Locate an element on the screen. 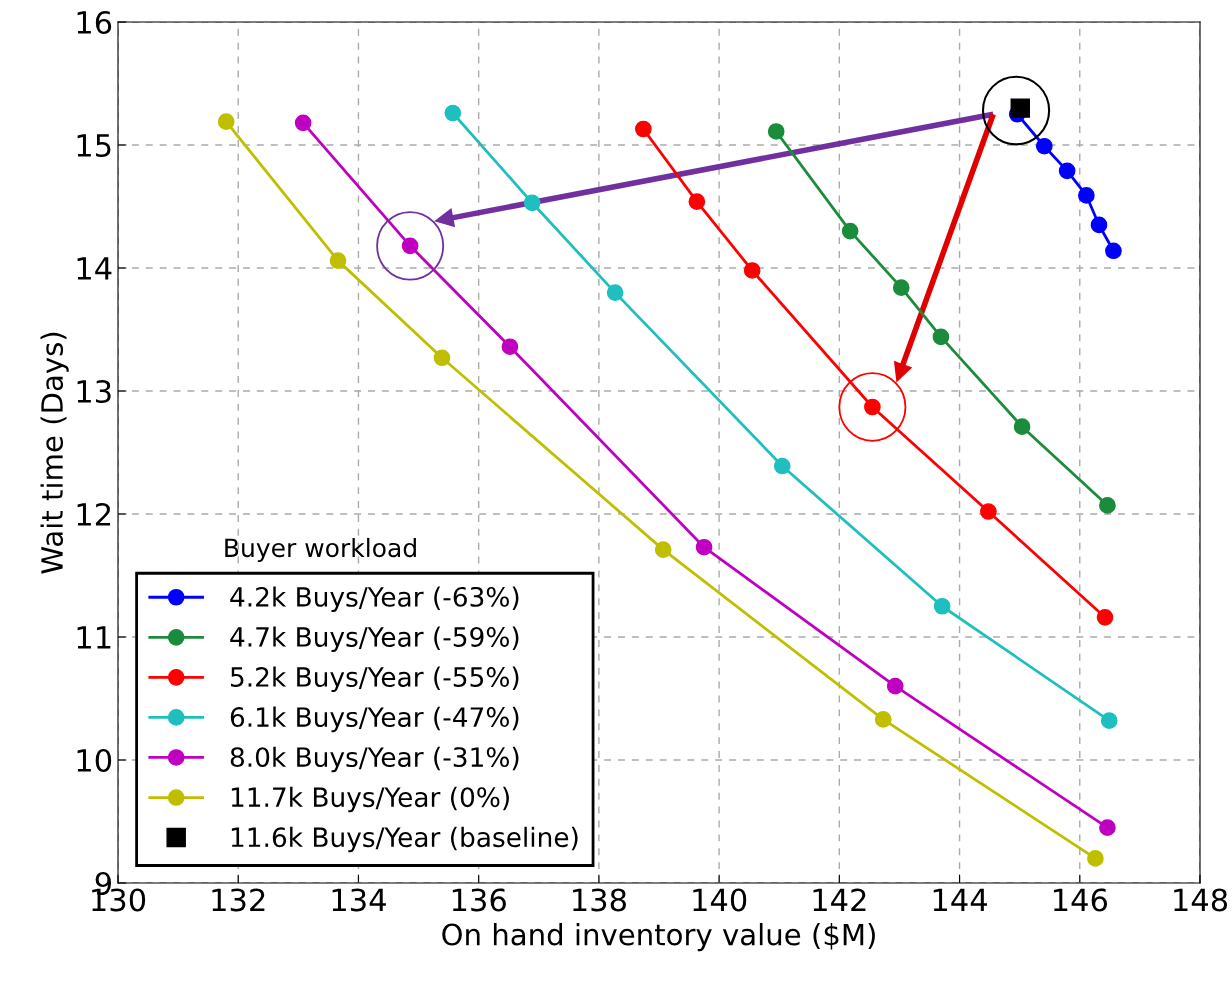 The image size is (1232, 993). y-tick-label: 13 is located at coordinates (94, 391).